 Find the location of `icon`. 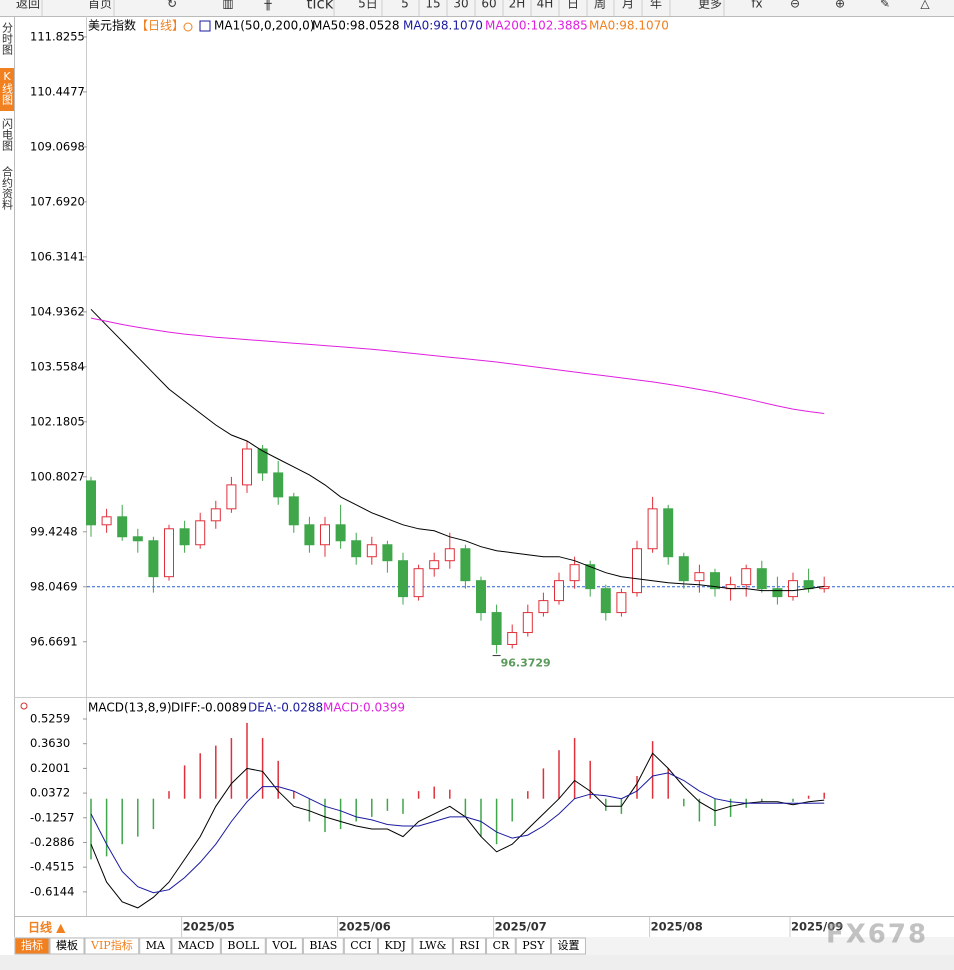

icon is located at coordinates (24, 706).